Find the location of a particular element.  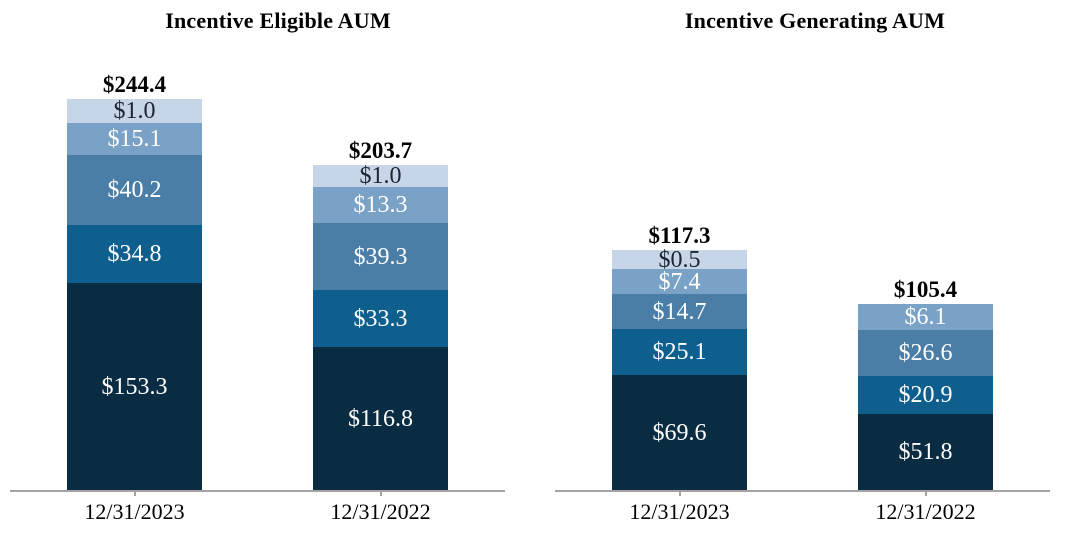

bar-segment: $69.6 is located at coordinates (679, 432).